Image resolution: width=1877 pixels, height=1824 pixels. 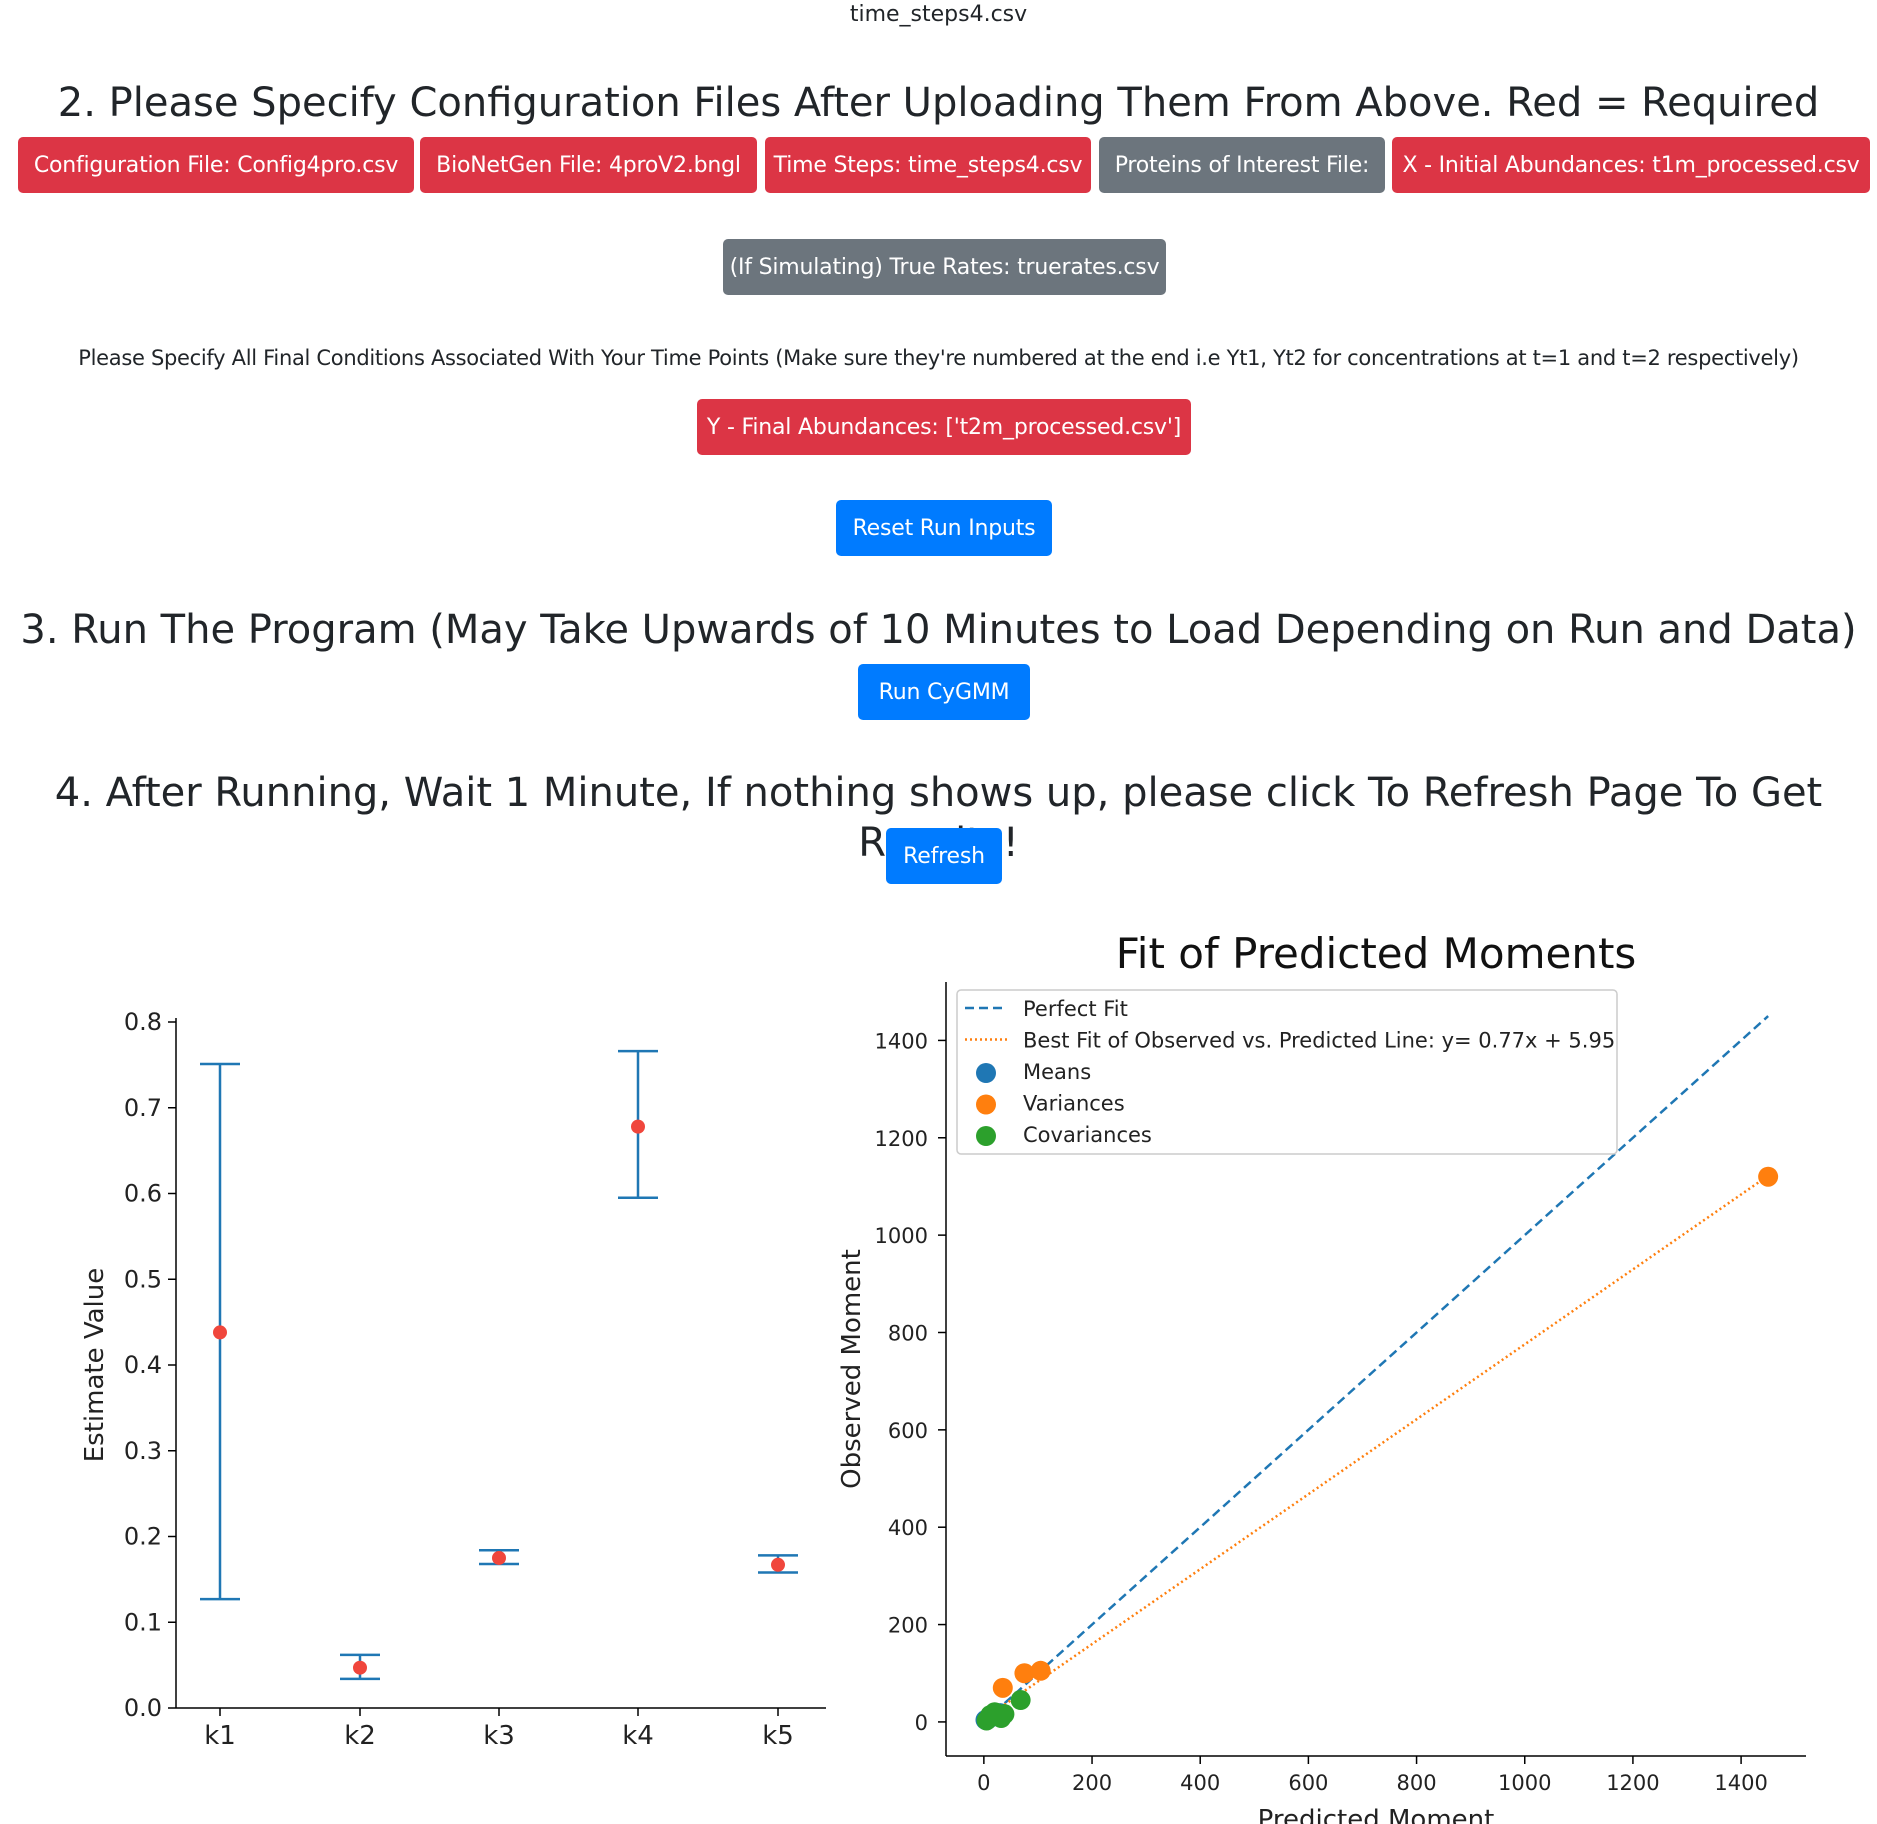 I want to click on x-tick-label: 400, so click(x=1200, y=1783).